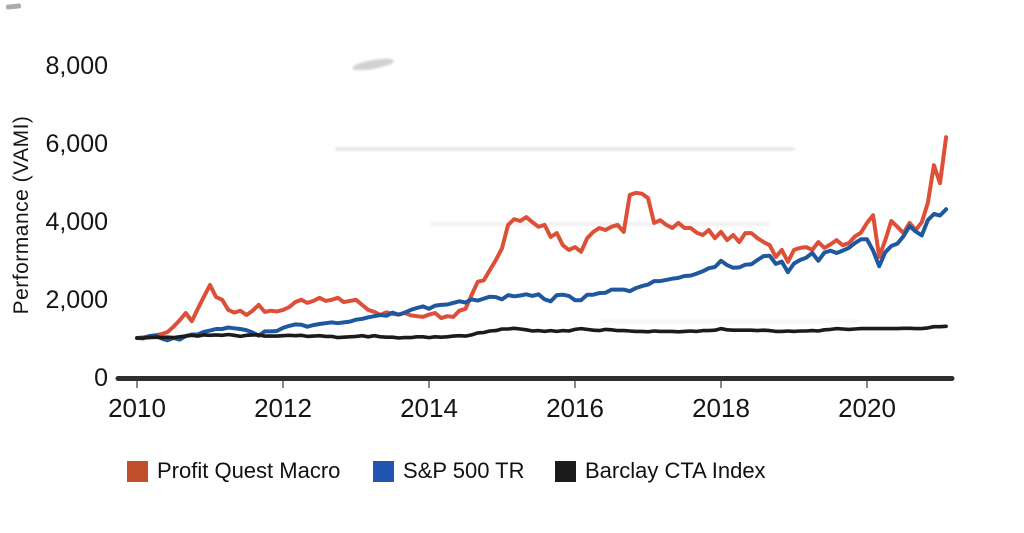 The image size is (1024, 533). Describe the element at coordinates (283, 408) in the screenshot. I see `x-tick-label: 2012` at that location.